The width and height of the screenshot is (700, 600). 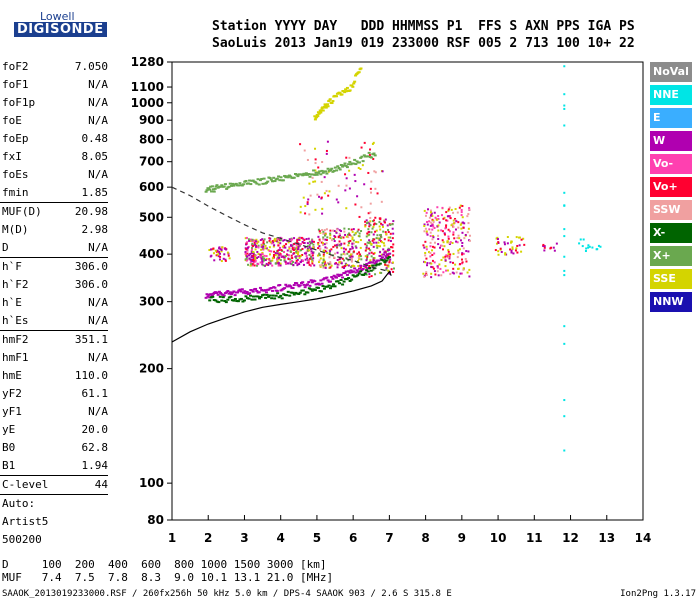 I want to click on param-row: foEs N/A, so click(x=56, y=175).